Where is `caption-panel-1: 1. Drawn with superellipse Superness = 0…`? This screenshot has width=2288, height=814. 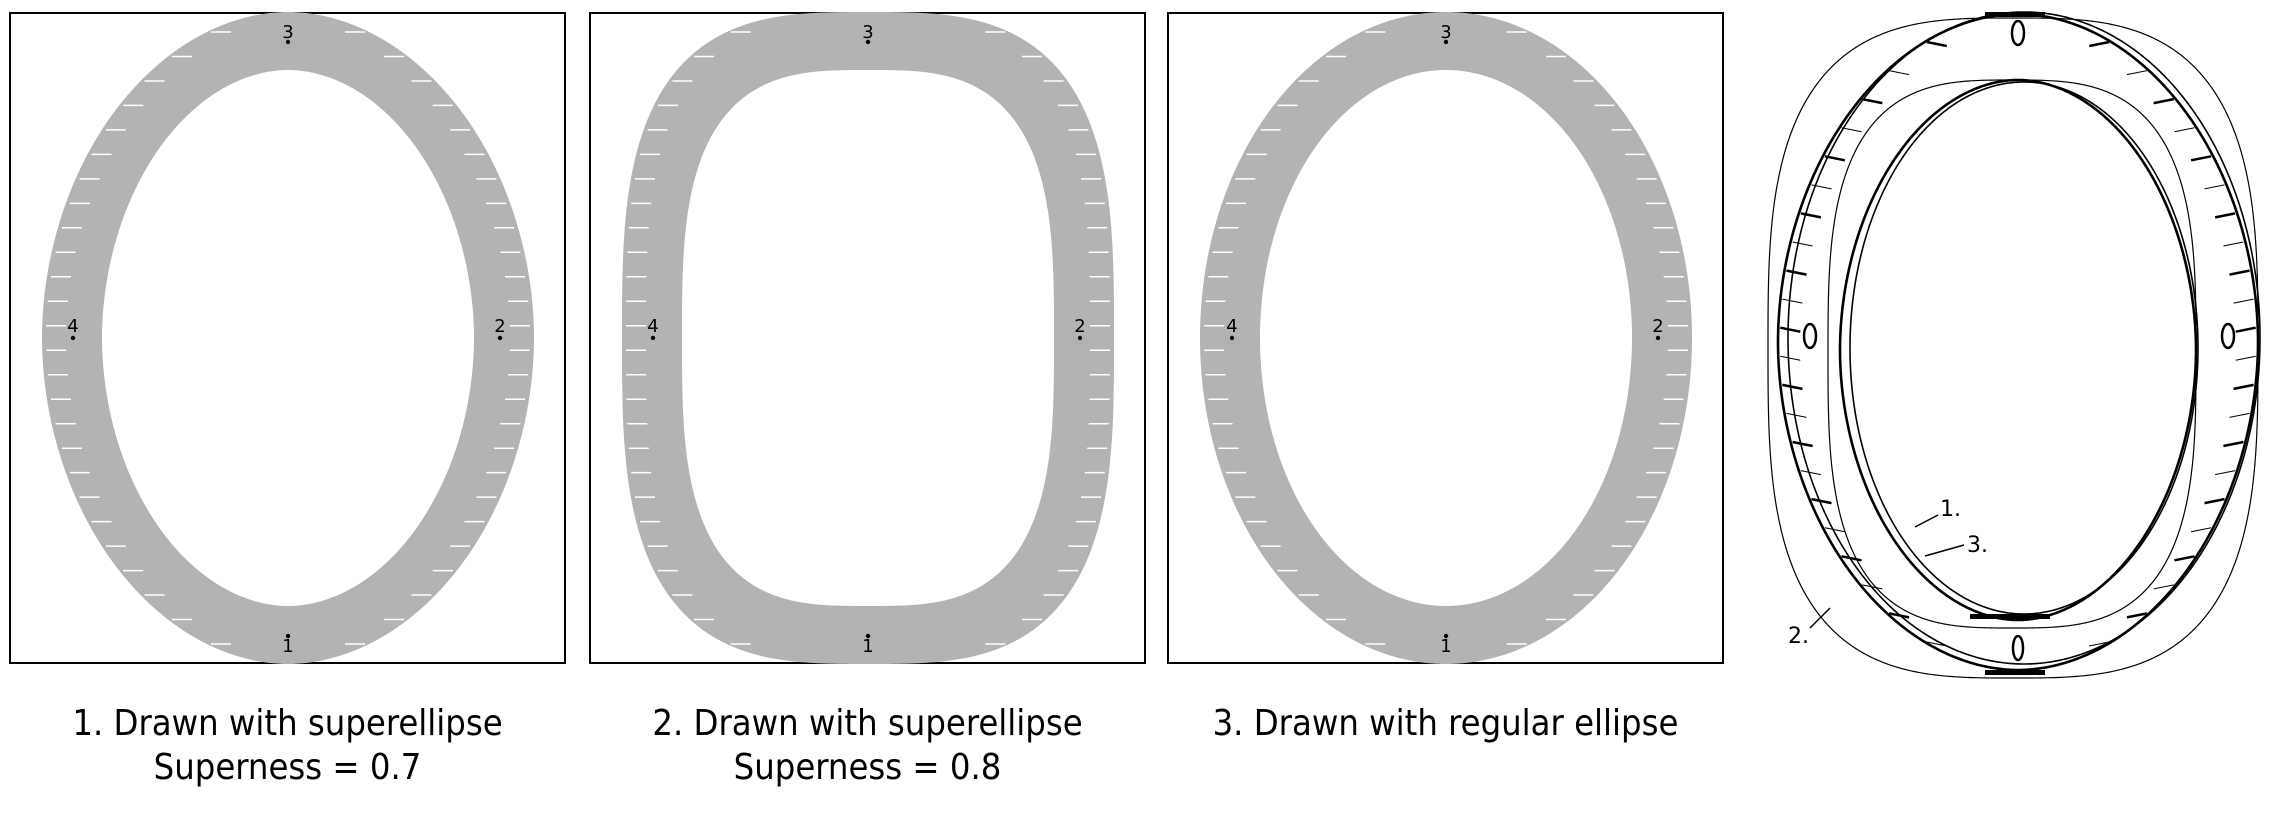 caption-panel-1: 1. Drawn with superellipse Superness = 0… is located at coordinates (287, 746).